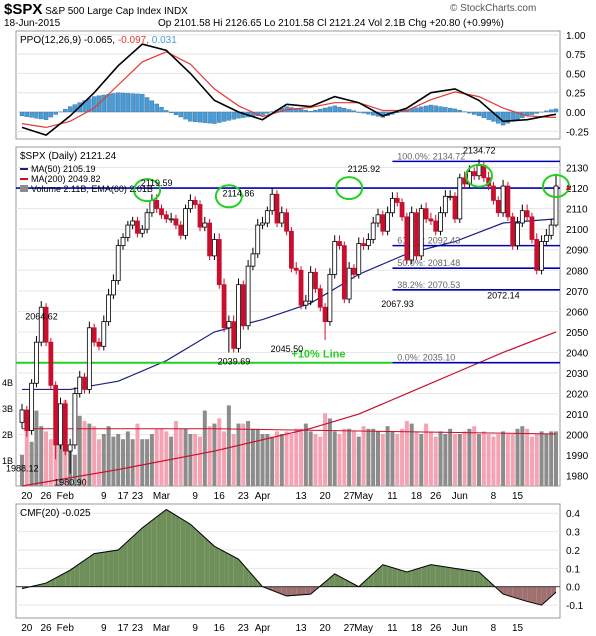 The image size is (596, 636). I want to click on price-annotation: 1980.90, so click(70, 483).